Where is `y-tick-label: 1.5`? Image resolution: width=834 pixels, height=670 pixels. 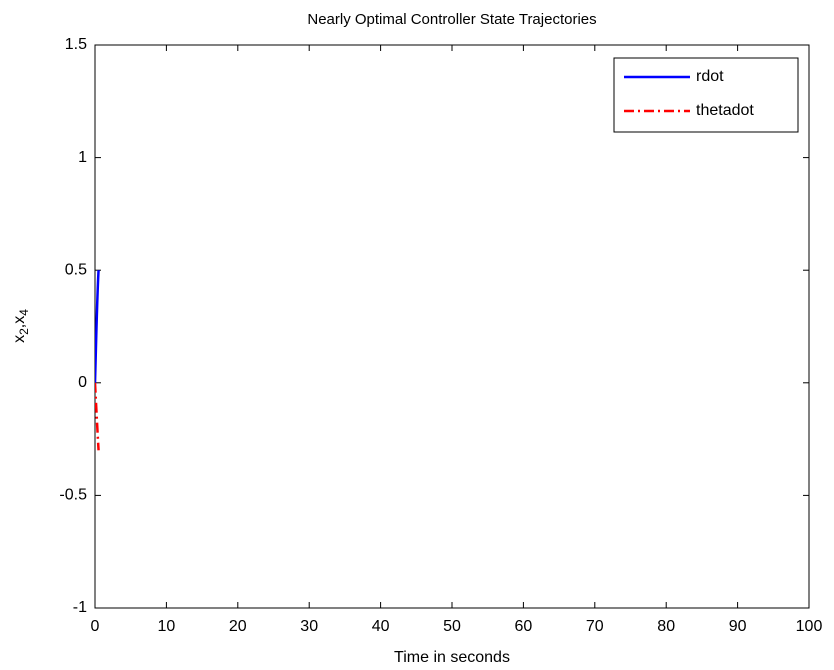 y-tick-label: 1.5 is located at coordinates (76, 44).